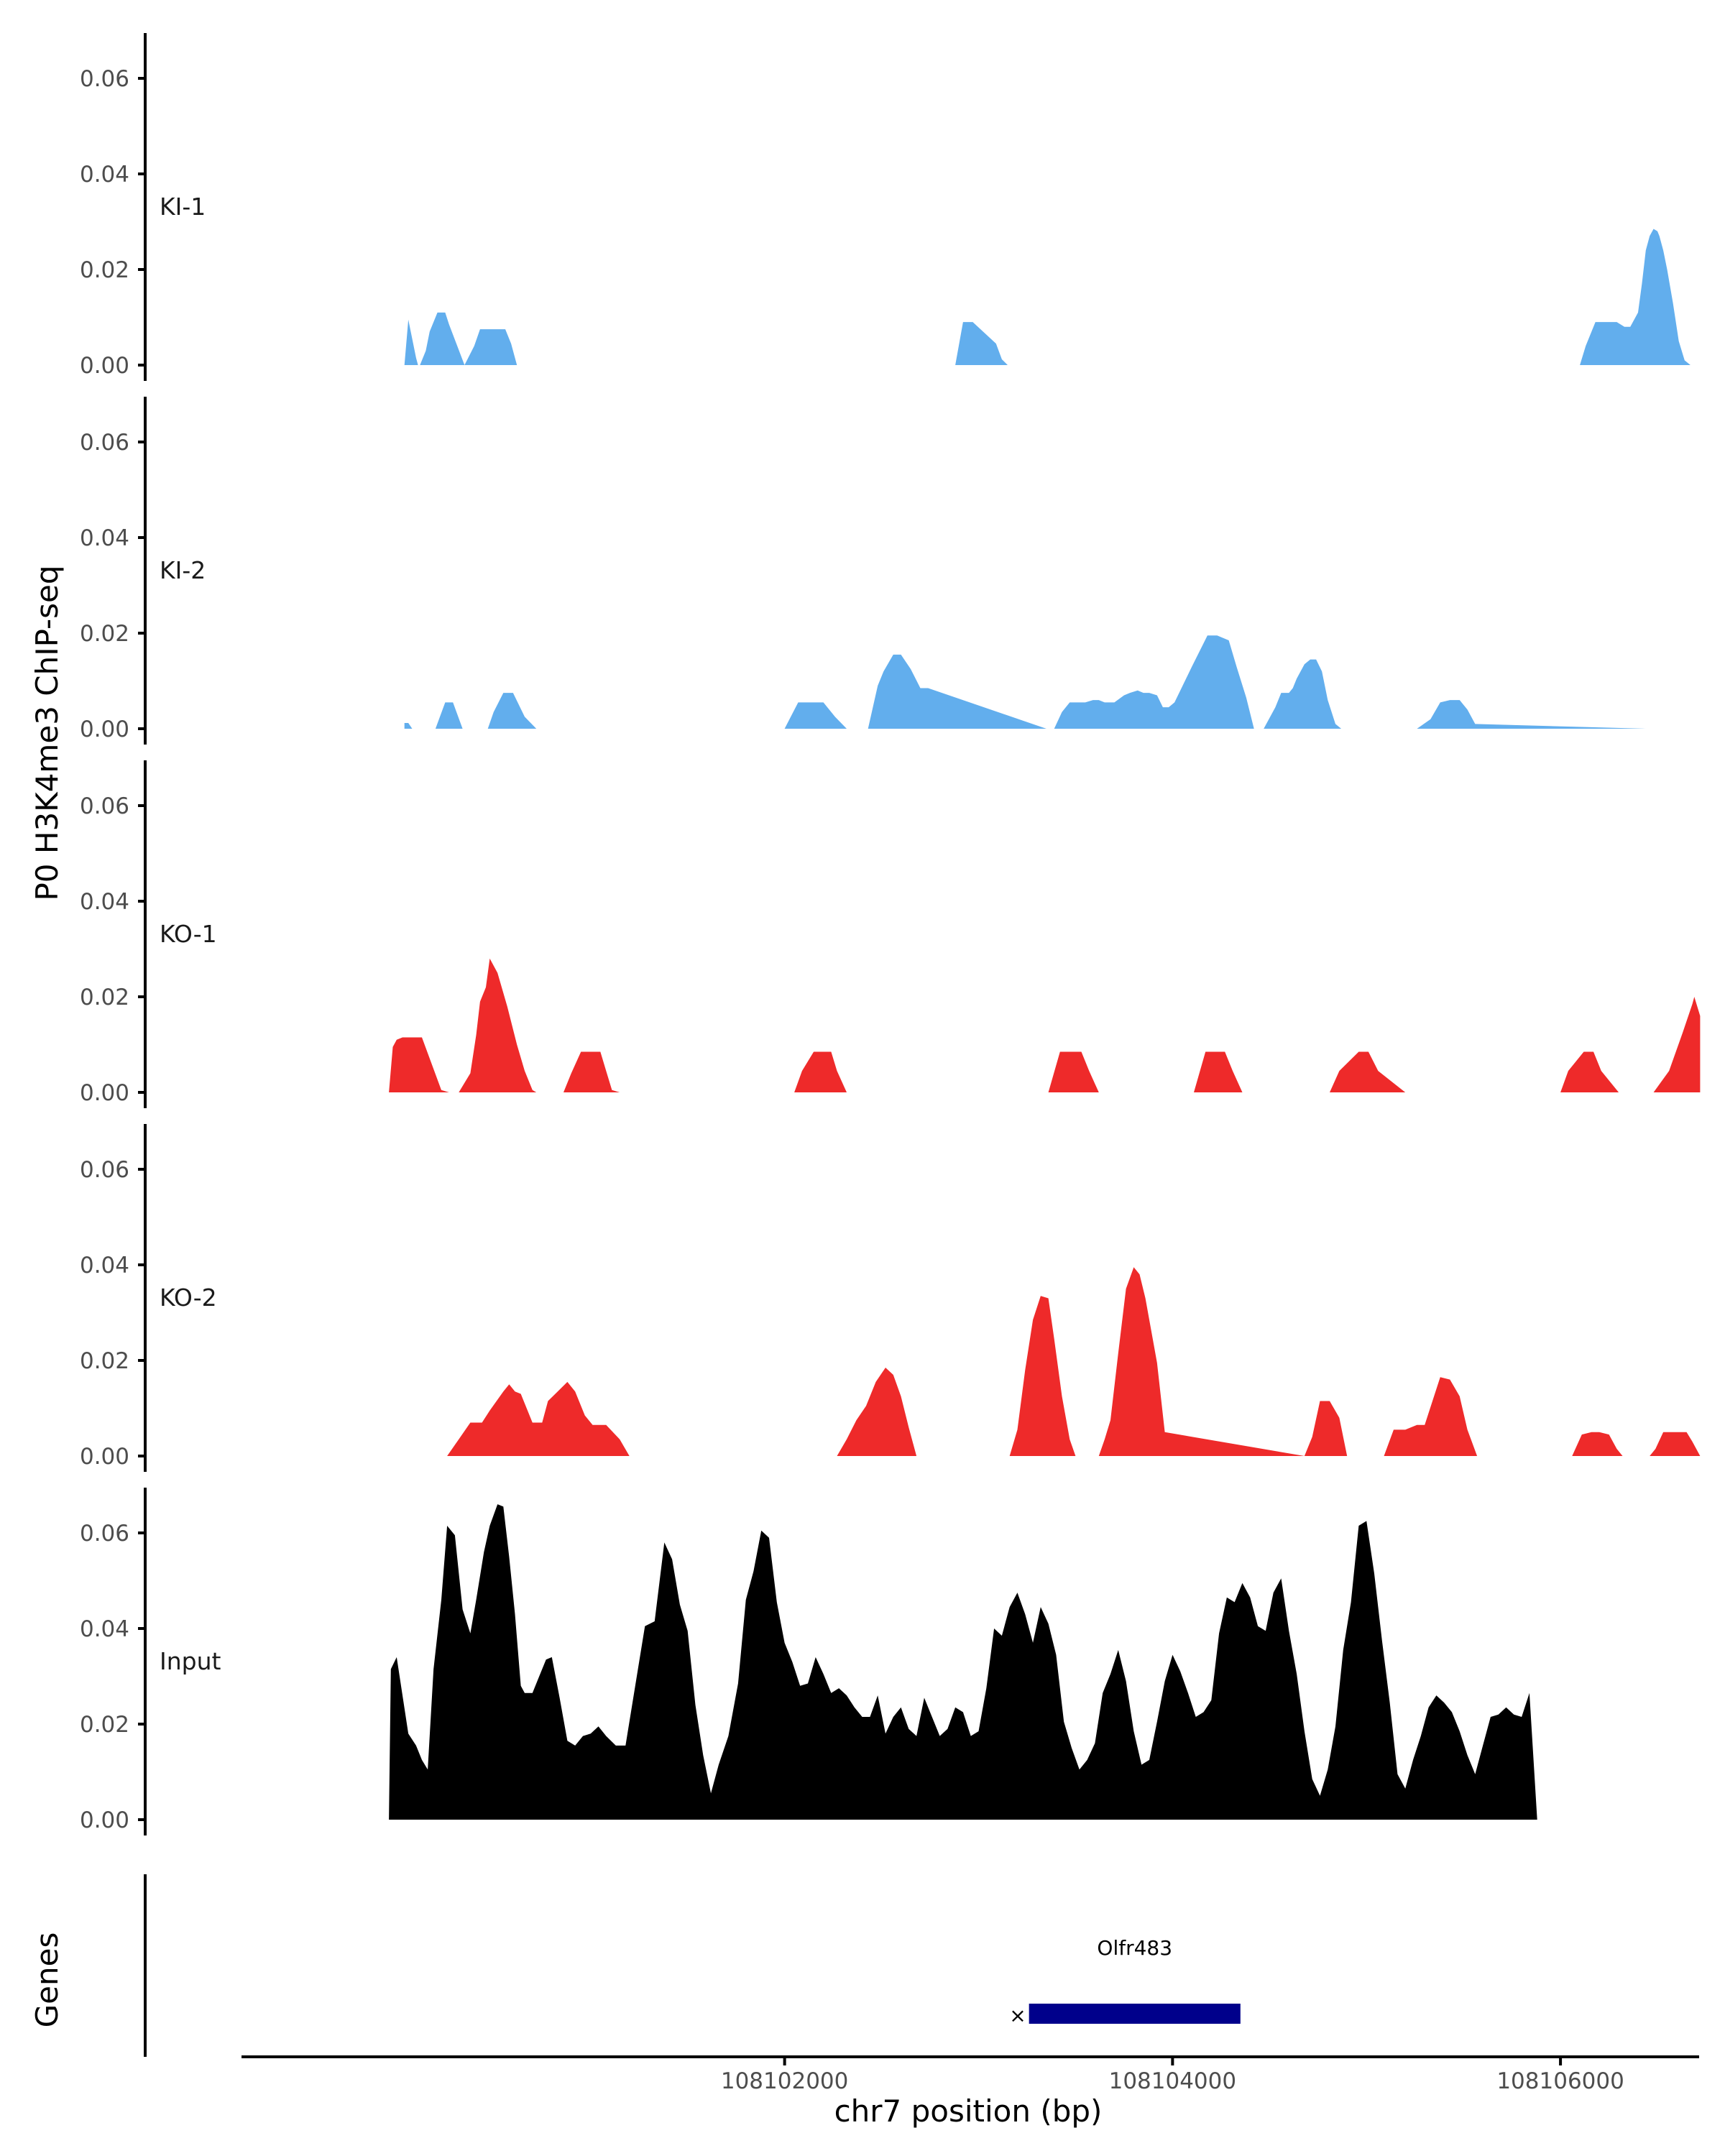 The image size is (1725, 2156). Describe the element at coordinates (970, 2074) in the screenshot. I see `x-axis: 108102000 108104000 108106000` at that location.